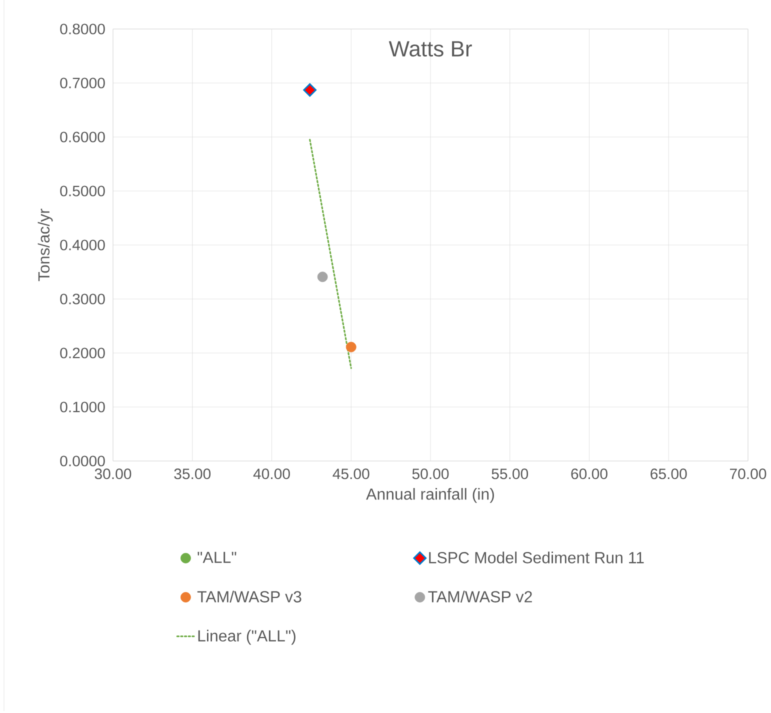  Describe the element at coordinates (271, 474) in the screenshot. I see `x-tick-label: 40.00` at that location.